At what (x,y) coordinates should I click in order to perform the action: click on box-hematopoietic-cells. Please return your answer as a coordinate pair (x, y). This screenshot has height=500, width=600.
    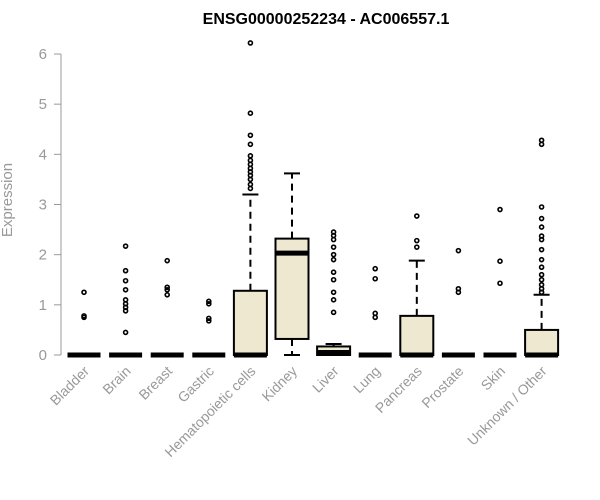
    Looking at the image, I should click on (250, 199).